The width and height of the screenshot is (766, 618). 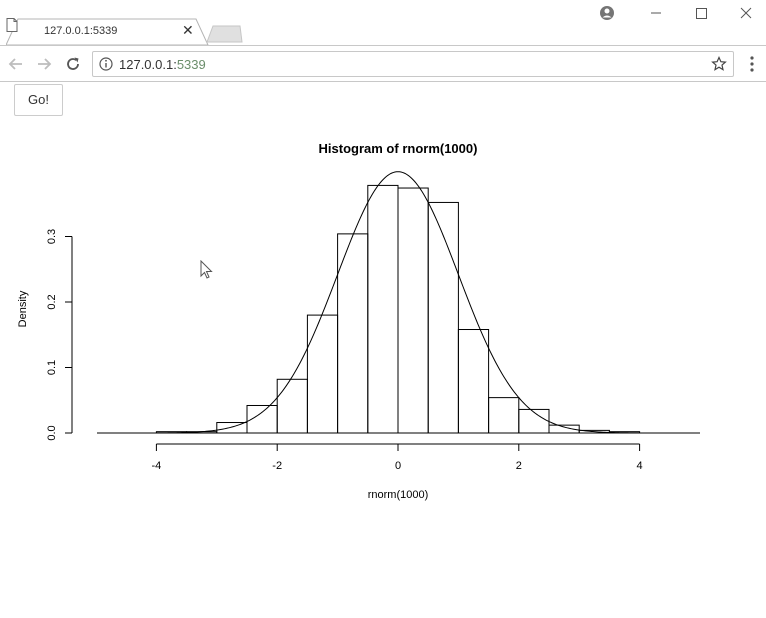 What do you see at coordinates (398, 495) in the screenshot?
I see `x-axis-label: rnorm(1000)` at bounding box center [398, 495].